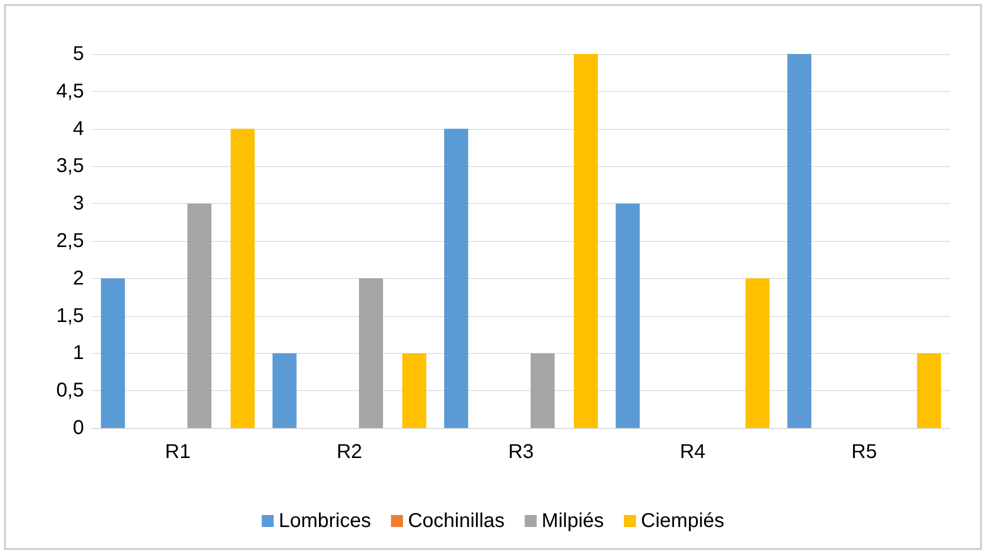 The height and width of the screenshot is (558, 990). What do you see at coordinates (78, 428) in the screenshot?
I see `y-tick-label: 0` at bounding box center [78, 428].